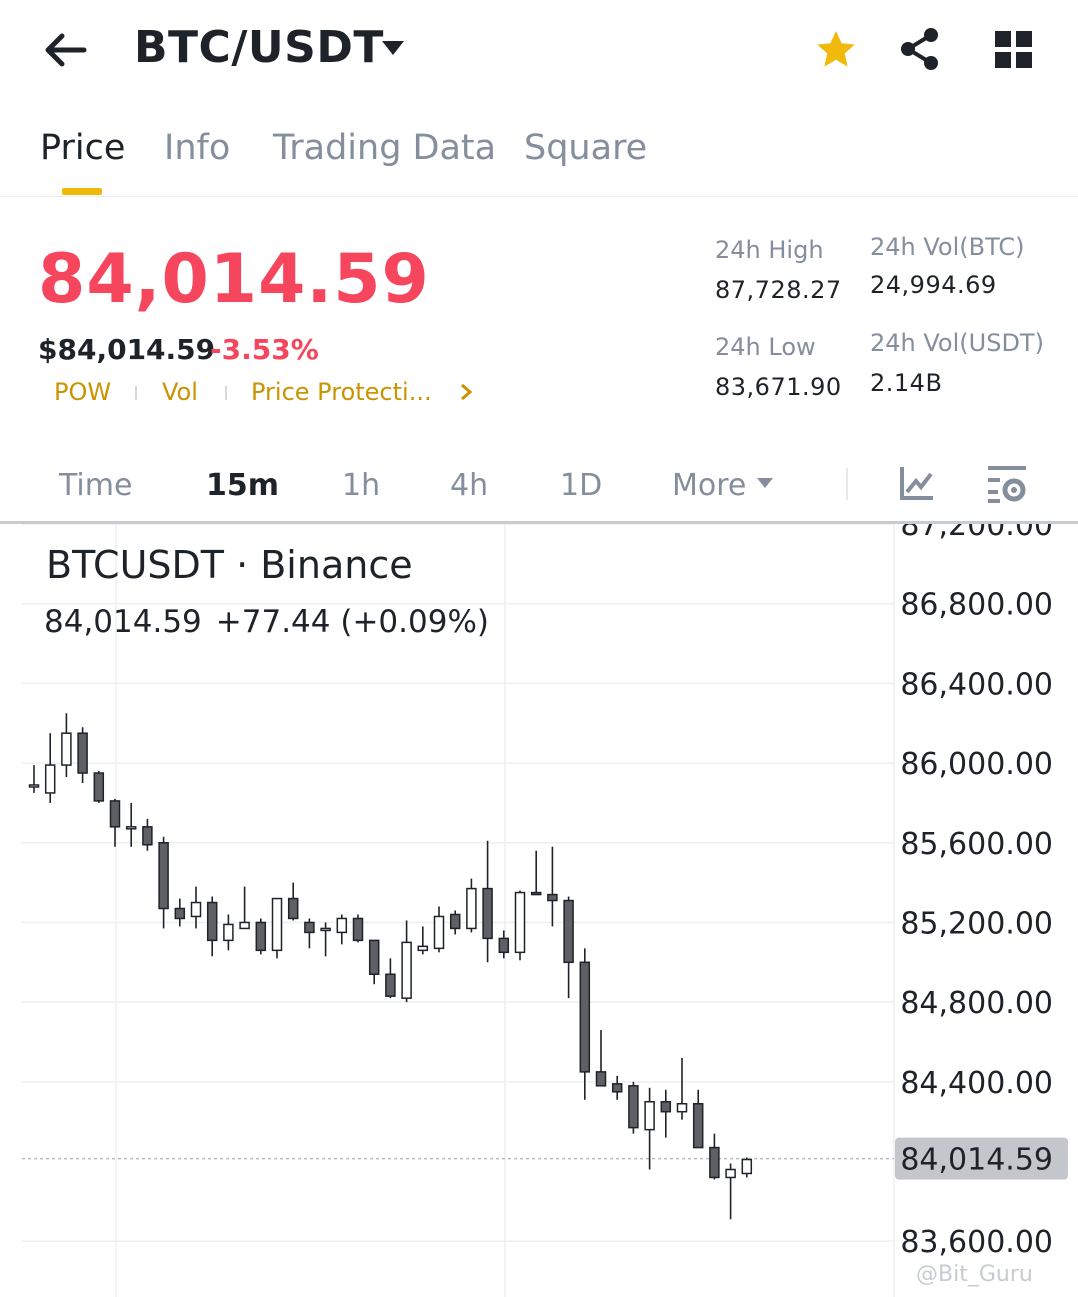 Image resolution: width=1078 pixels, height=1297 pixels. What do you see at coordinates (127, 349) in the screenshot?
I see `usd-price: $84,014.59` at bounding box center [127, 349].